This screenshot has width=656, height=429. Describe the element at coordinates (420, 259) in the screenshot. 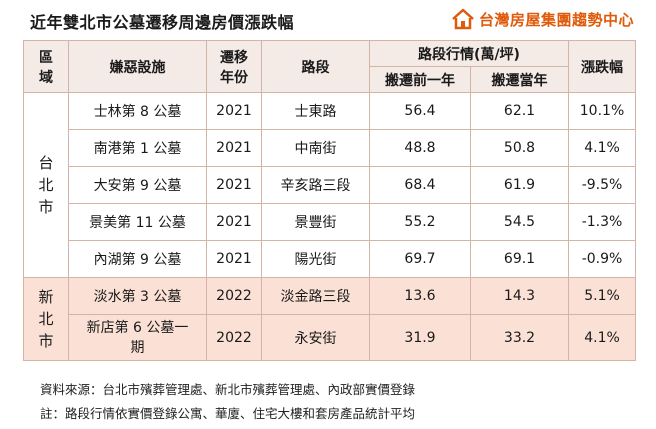

I see `price-before-cell: 69.7` at that location.